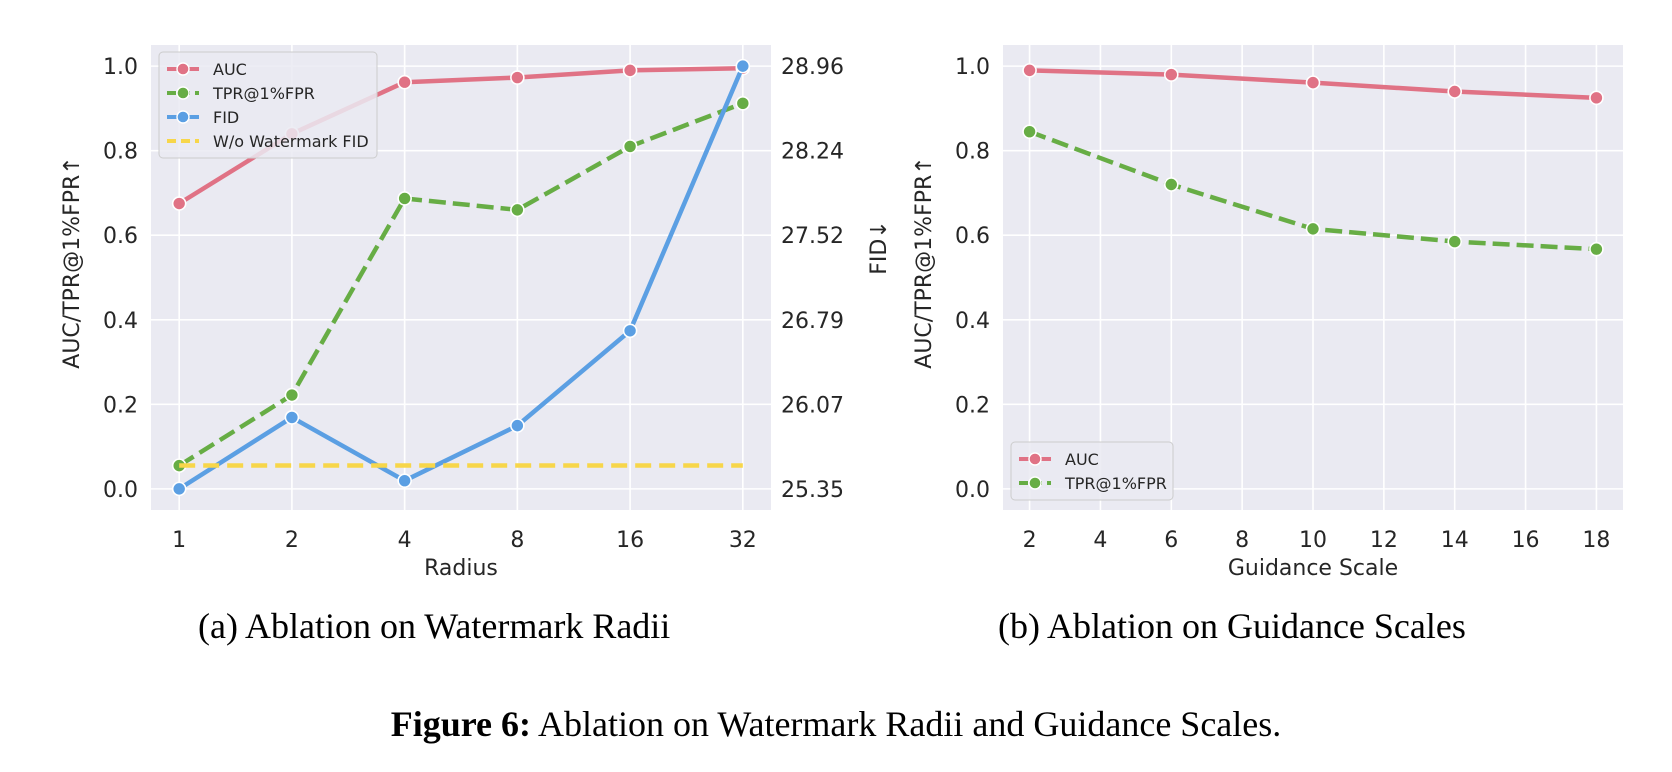  What do you see at coordinates (1171, 540) in the screenshot?
I see `x-tick-label: 6` at bounding box center [1171, 540].